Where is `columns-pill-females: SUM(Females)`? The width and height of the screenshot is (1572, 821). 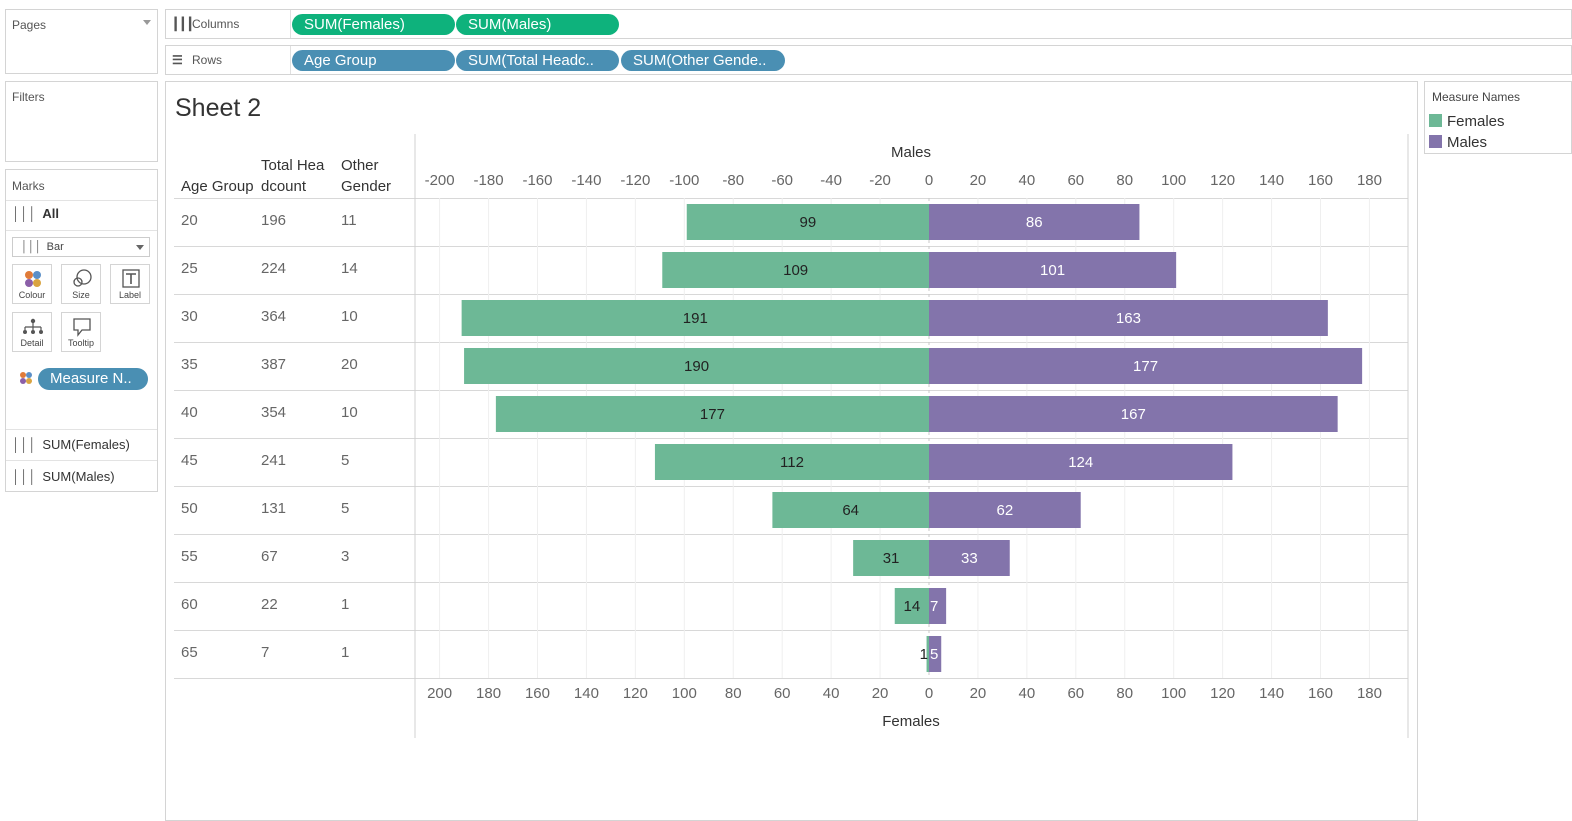
columns-pill-females: SUM(Females) is located at coordinates (373, 24).